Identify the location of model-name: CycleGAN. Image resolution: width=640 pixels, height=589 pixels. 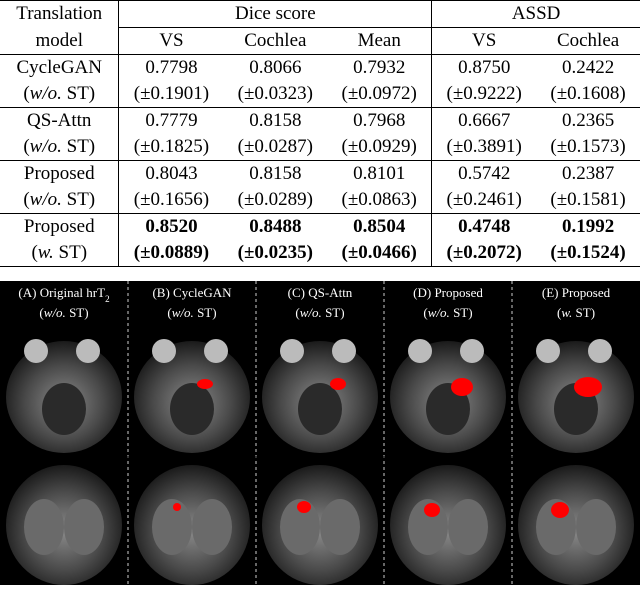
(60, 67).